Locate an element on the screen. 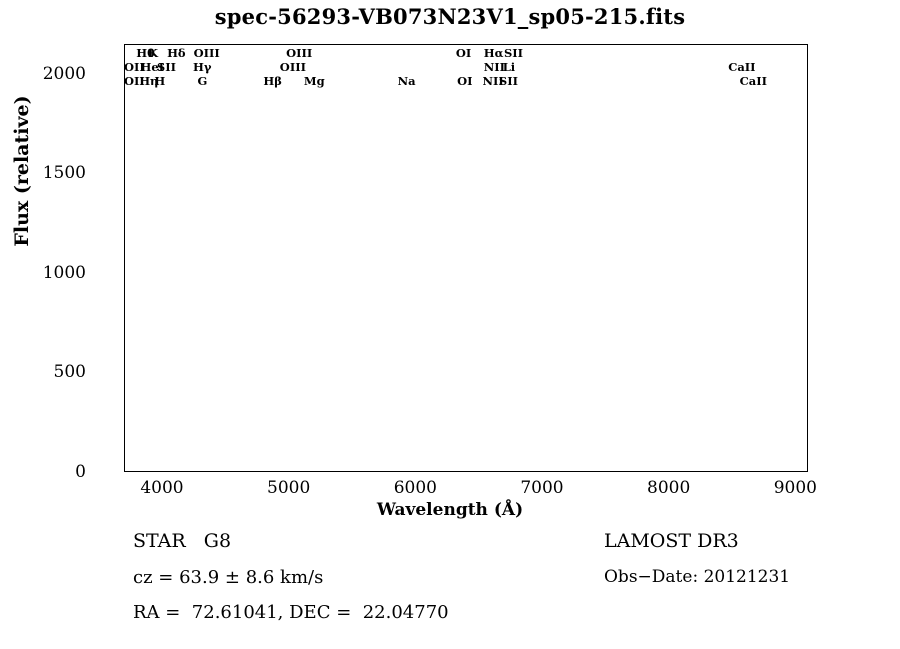 The image size is (900, 649). y-tick-label: 1500 is located at coordinates (64, 173).